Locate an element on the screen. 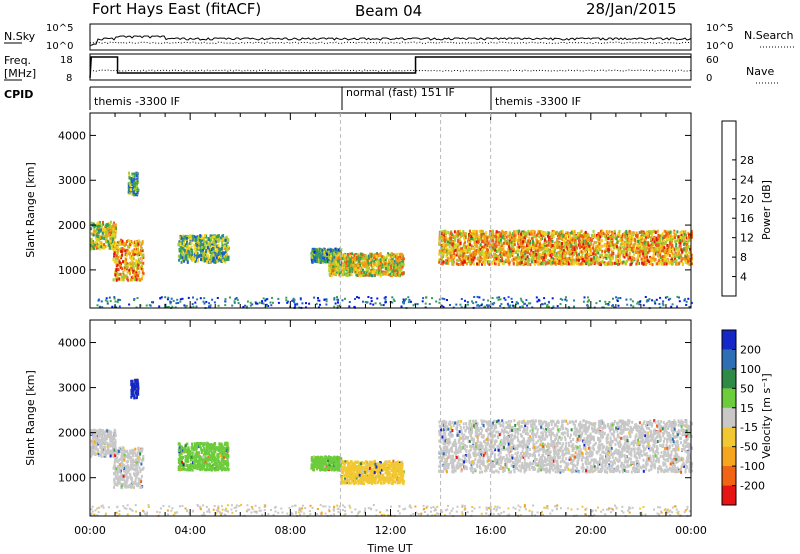  nave-tick-bottom: 0 is located at coordinates (709, 78).